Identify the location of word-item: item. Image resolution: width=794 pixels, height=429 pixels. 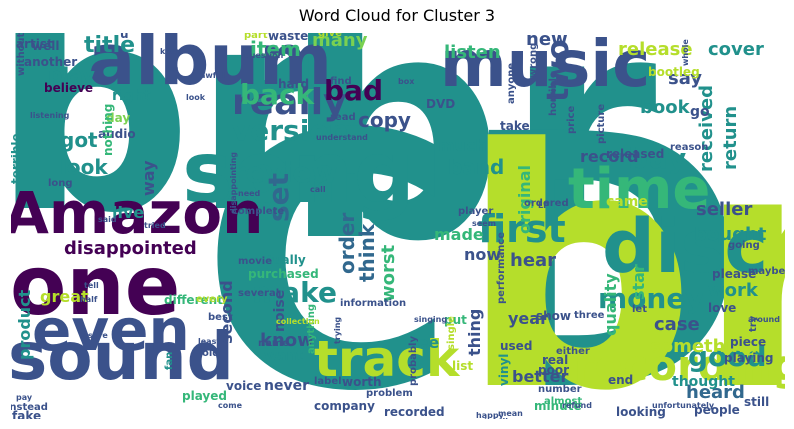
(275, 49).